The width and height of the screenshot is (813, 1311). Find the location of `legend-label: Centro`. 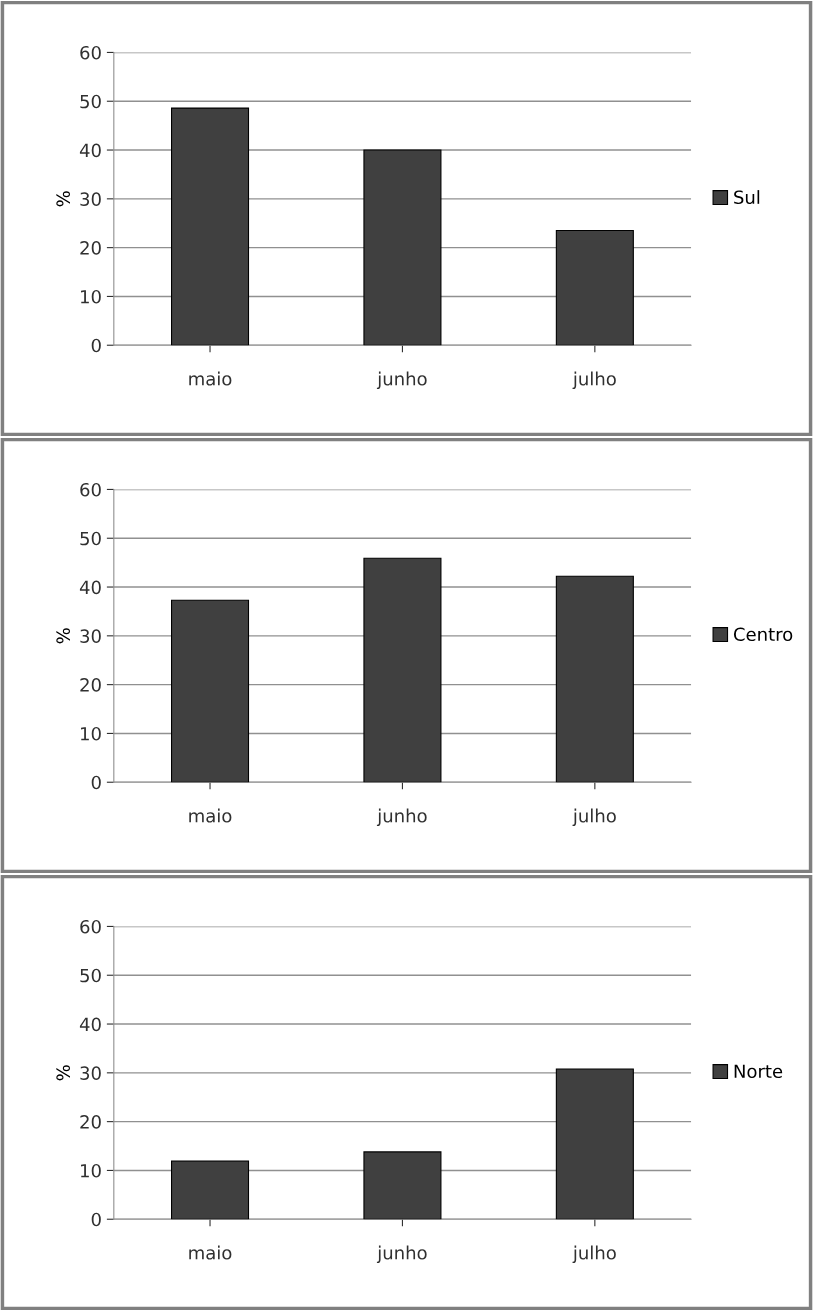

legend-label: Centro is located at coordinates (763, 634).